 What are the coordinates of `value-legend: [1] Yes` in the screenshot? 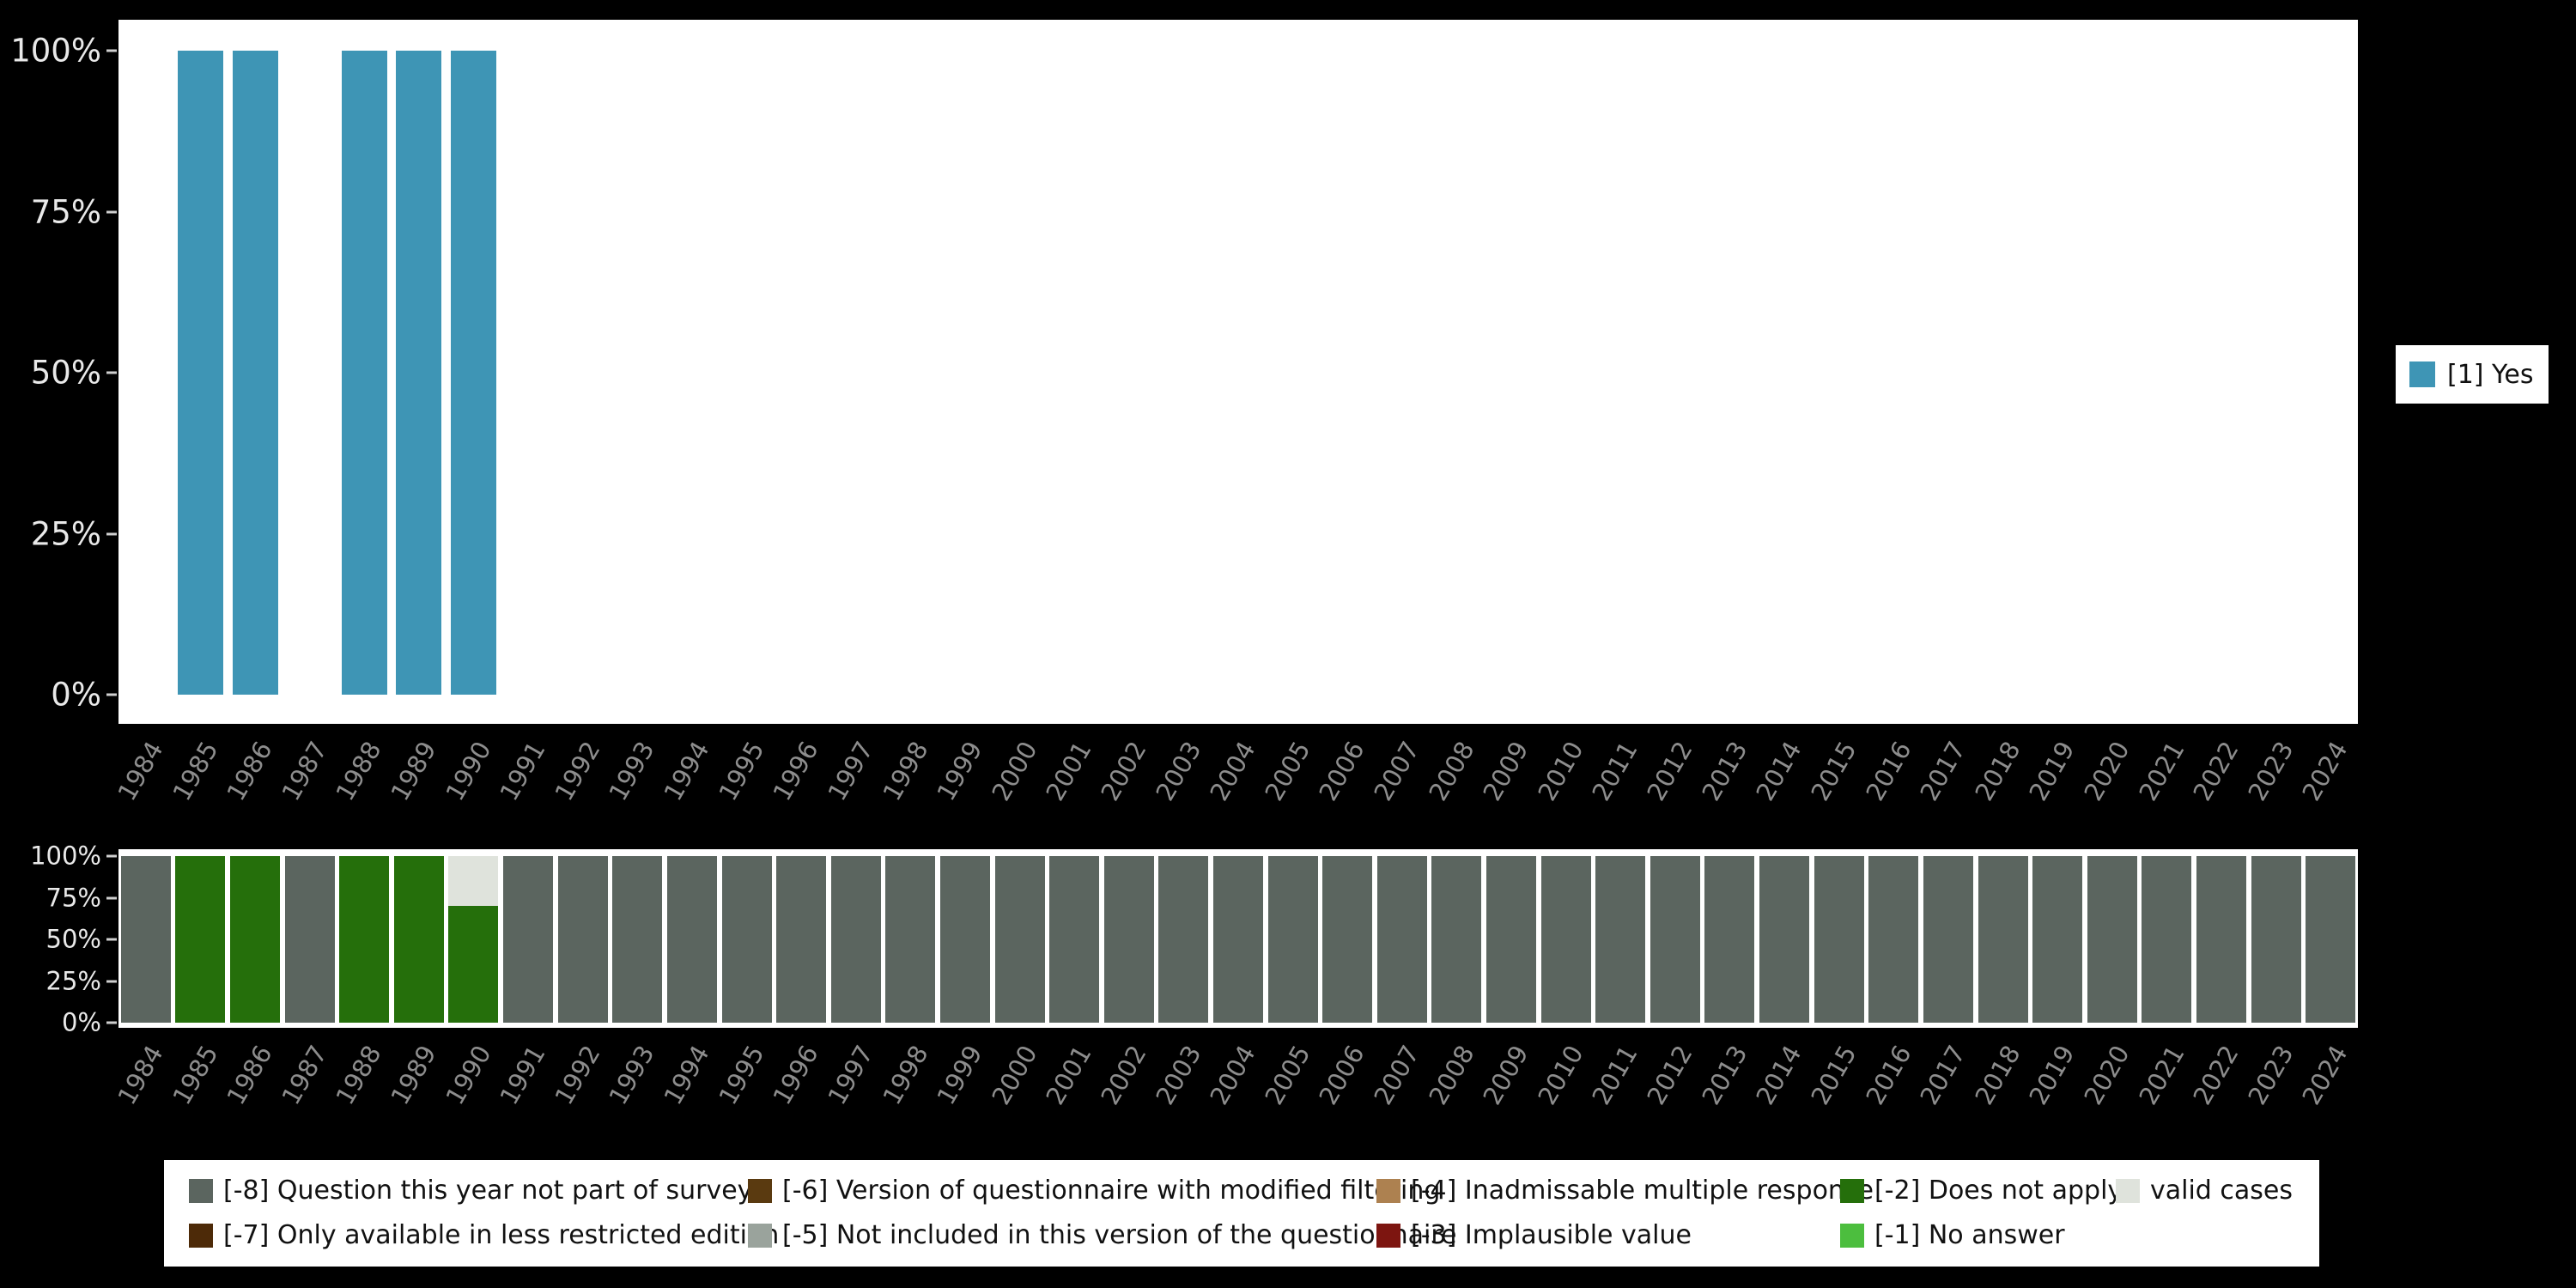 It's located at (2472, 375).